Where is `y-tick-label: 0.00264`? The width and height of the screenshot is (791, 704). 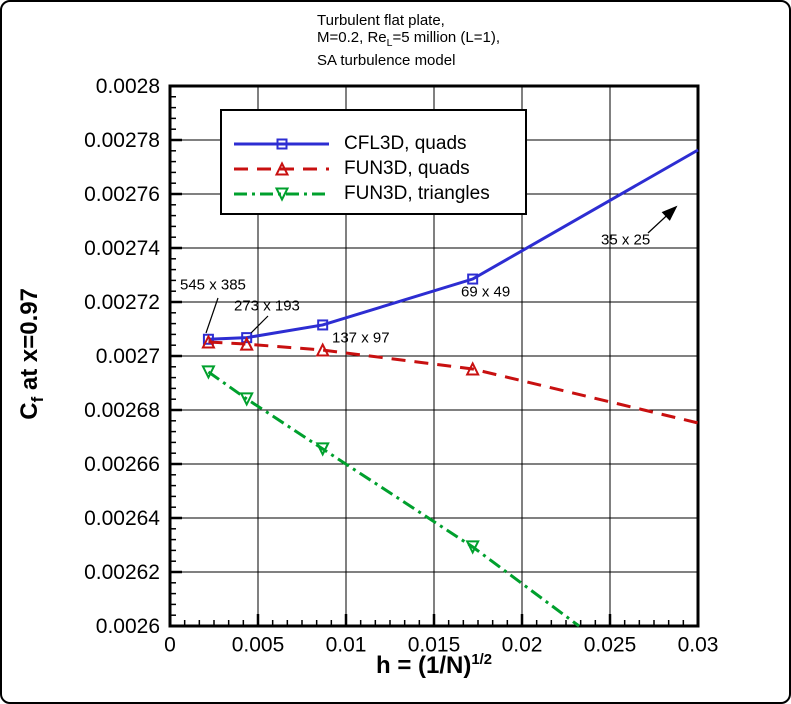
y-tick-label: 0.00264 is located at coordinates (122, 518).